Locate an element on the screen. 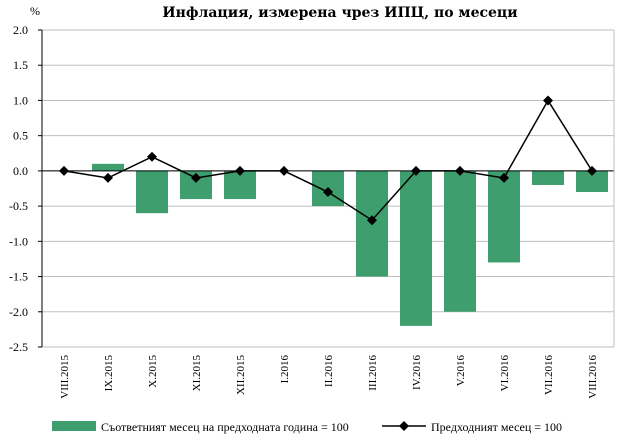 This screenshot has height=447, width=620. x-tick-label: V.2016 is located at coordinates (461, 371).